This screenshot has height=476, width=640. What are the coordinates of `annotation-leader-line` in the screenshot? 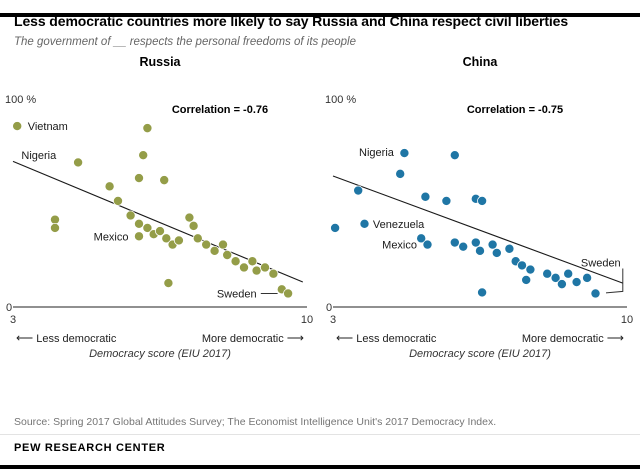 It's located at (614, 280).